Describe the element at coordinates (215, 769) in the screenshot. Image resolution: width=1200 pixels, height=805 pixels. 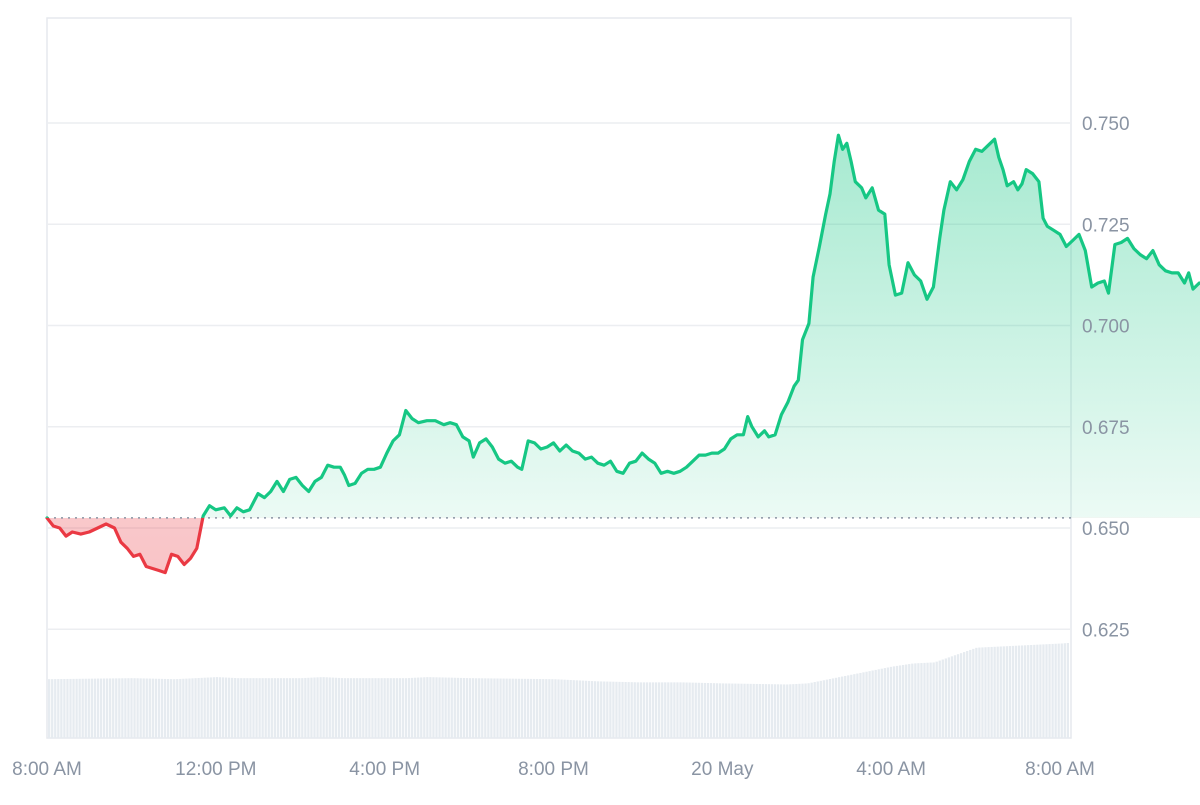
I see `x-tick-label: 12:00 PM` at that location.